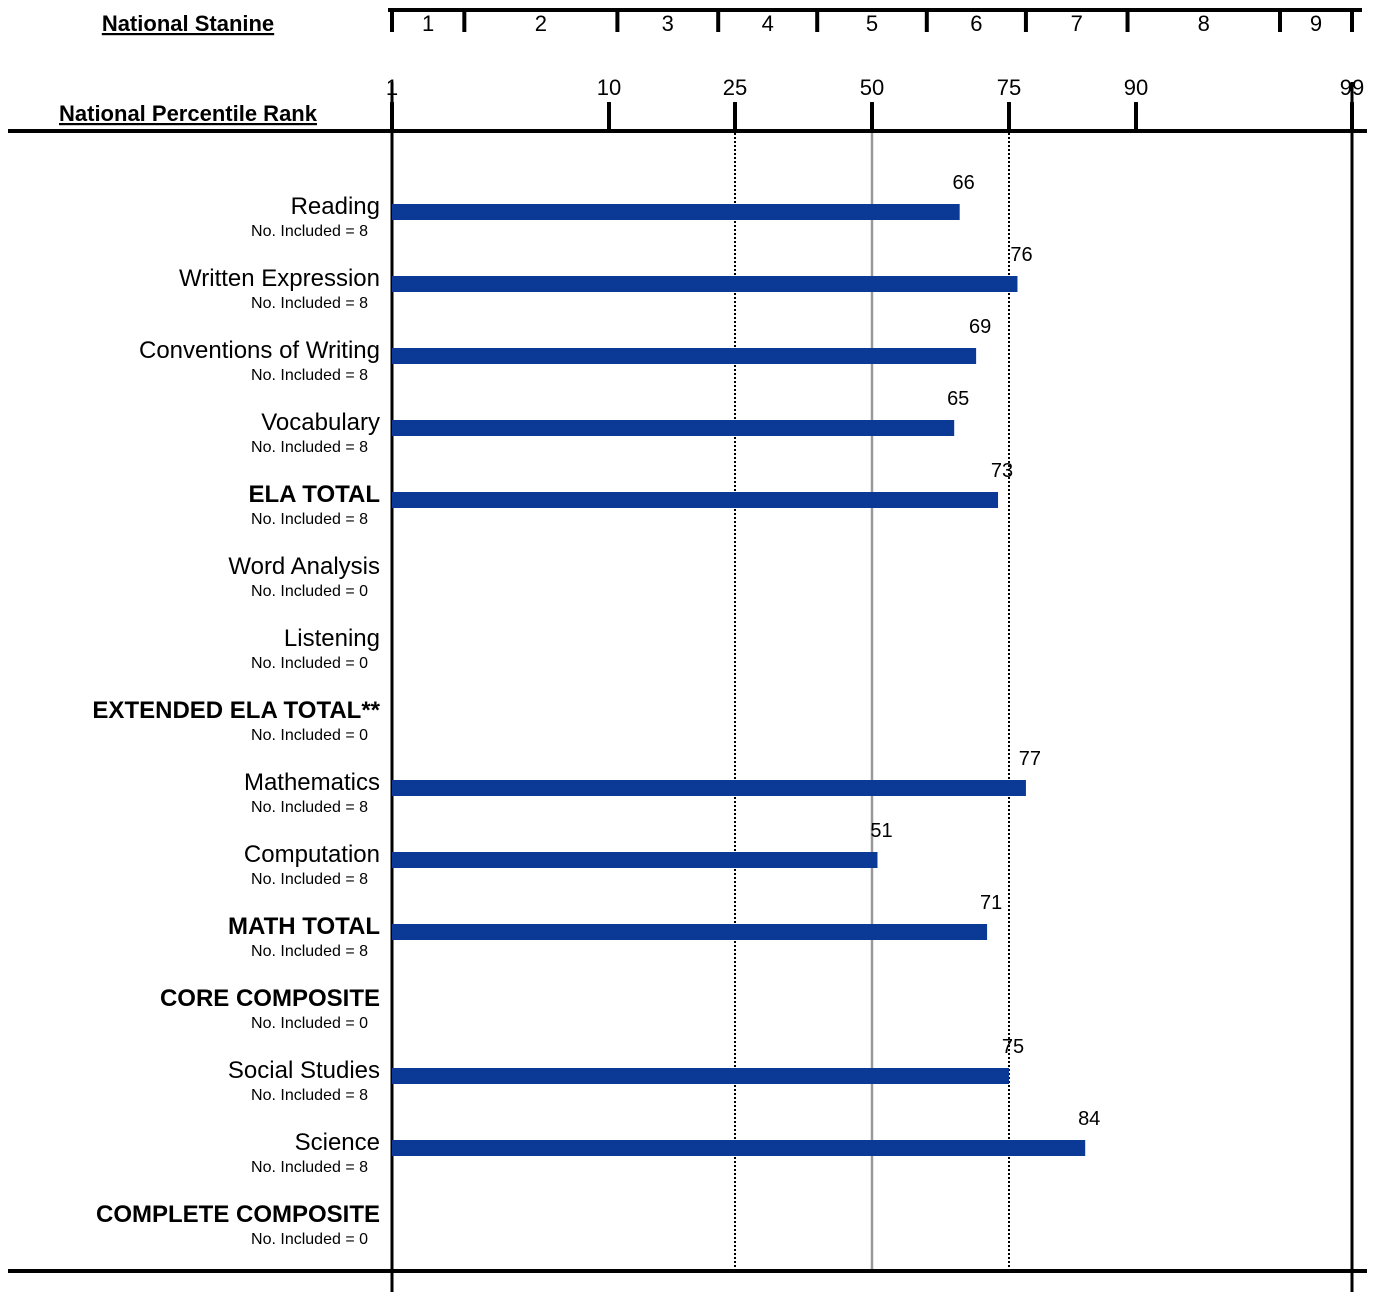 This screenshot has width=1373, height=1294. What do you see at coordinates (872, 87) in the screenshot?
I see `percentile-tick-label: 50` at bounding box center [872, 87].